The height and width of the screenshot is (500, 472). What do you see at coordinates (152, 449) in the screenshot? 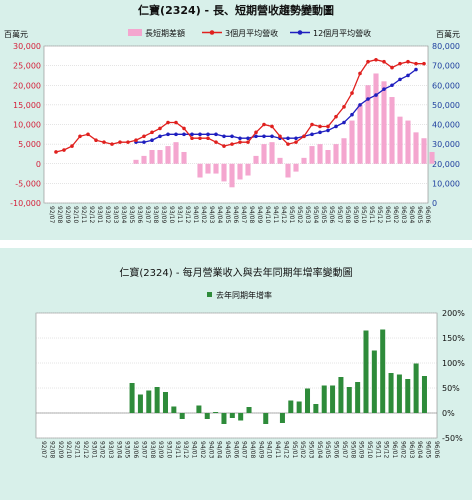
I see `x-tick-label: 93/08` at bounding box center [152, 449].